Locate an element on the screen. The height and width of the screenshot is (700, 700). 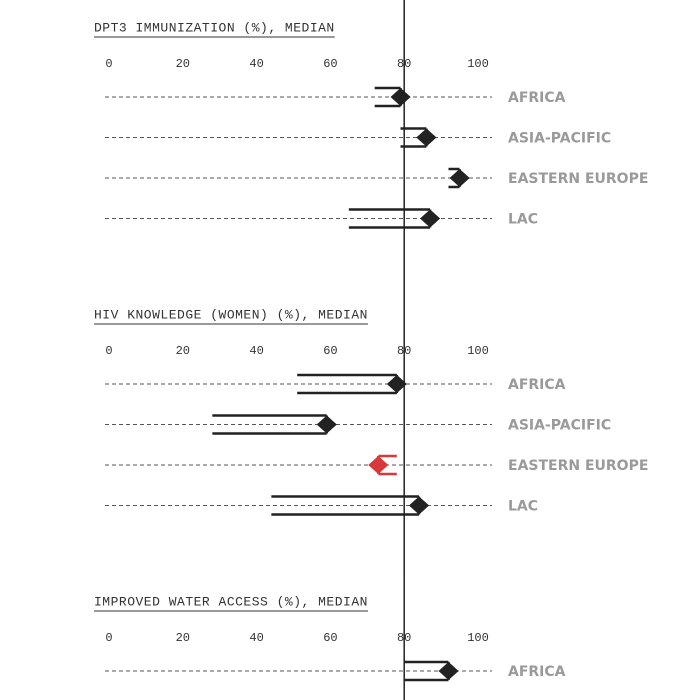
panel-title: DPT3 IMMUNIZATION (%), MEDIAN is located at coordinates (214, 27).